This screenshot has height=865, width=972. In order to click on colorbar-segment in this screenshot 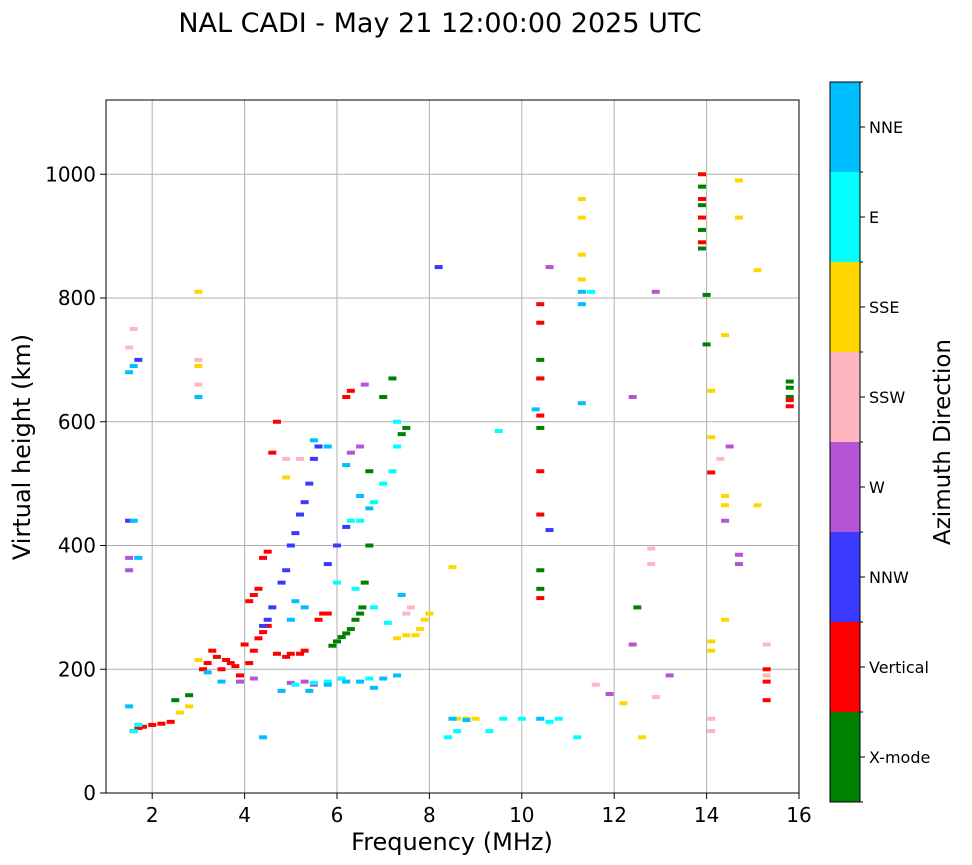, I will do `click(845, 217)`.